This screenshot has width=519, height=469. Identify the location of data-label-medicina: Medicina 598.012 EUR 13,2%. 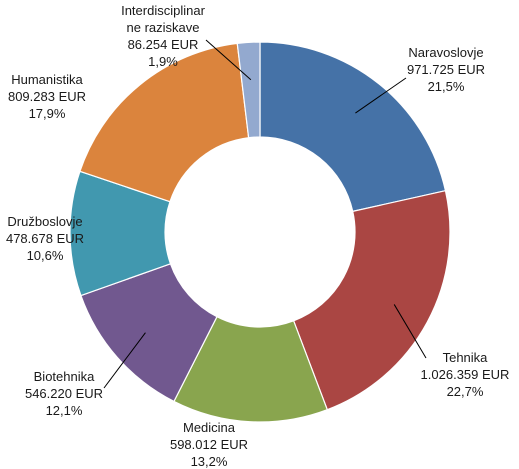
(209, 444).